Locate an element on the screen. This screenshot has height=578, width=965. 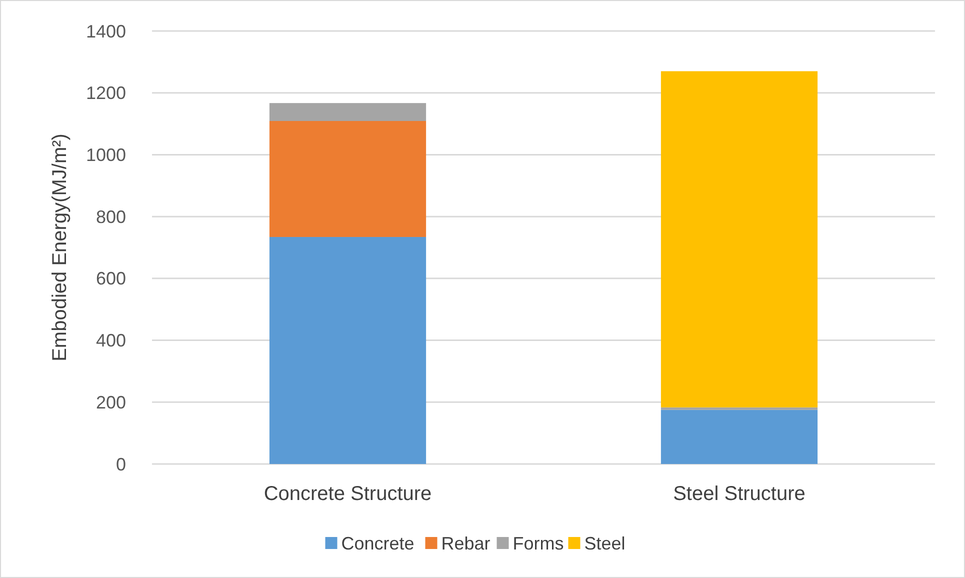
legend-label: Concrete is located at coordinates (377, 543).